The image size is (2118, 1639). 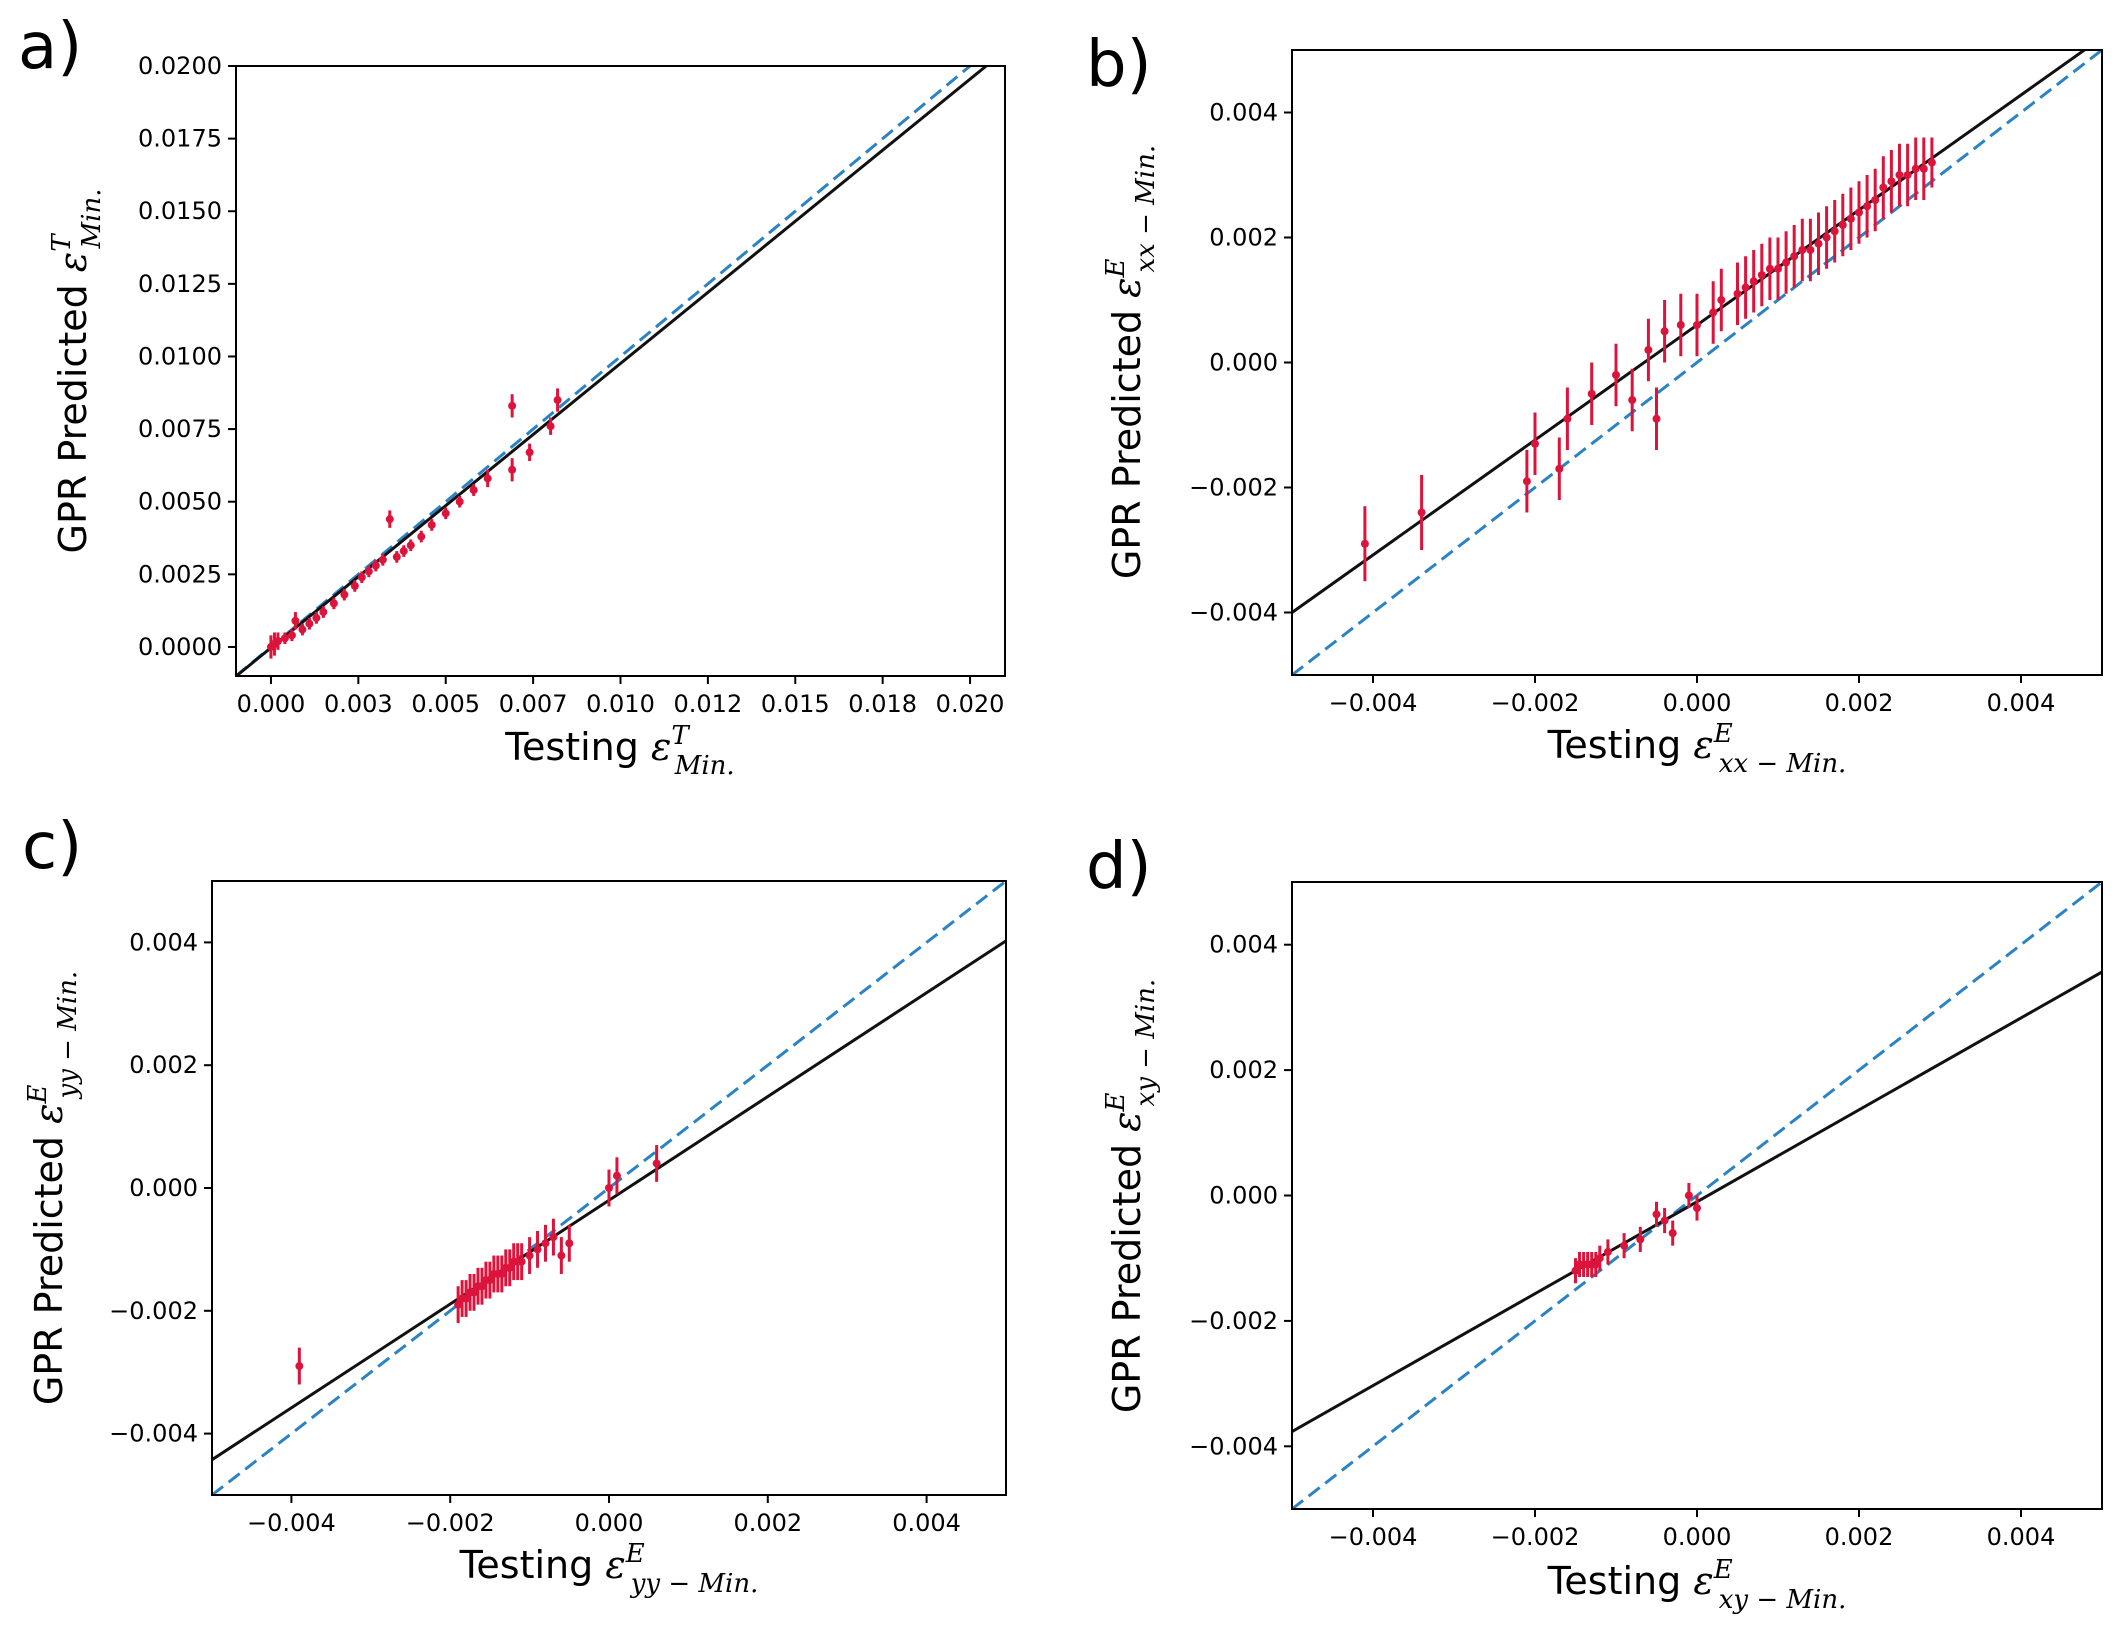 I want to click on panel-label: b), so click(x=1119, y=65).